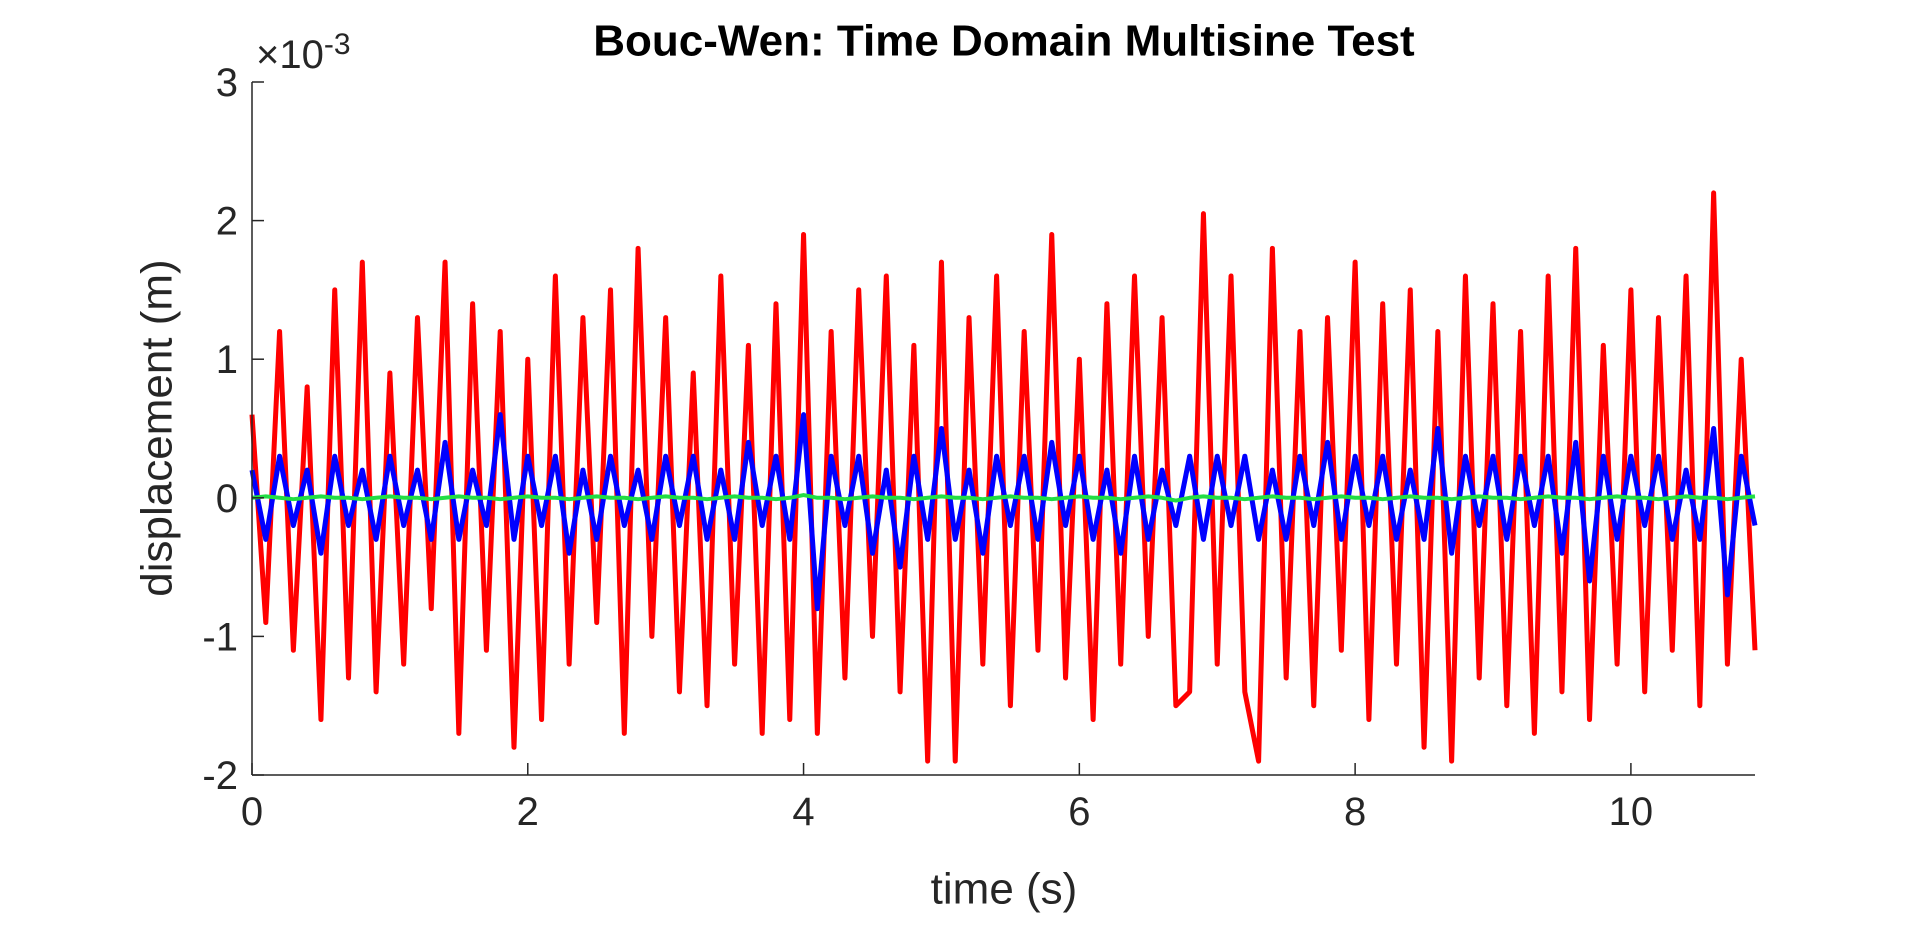  Describe the element at coordinates (227, 499) in the screenshot. I see `y-tick-label: 0` at that location.